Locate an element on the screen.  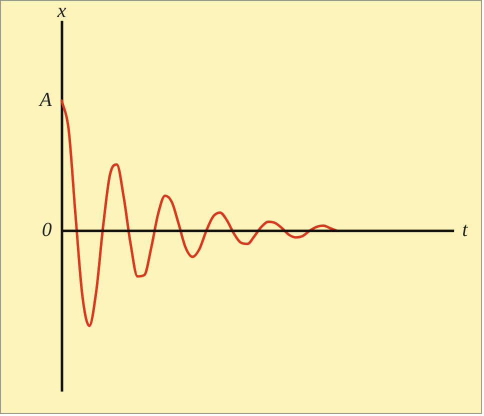
y-axis-title: x is located at coordinates (61, 11).